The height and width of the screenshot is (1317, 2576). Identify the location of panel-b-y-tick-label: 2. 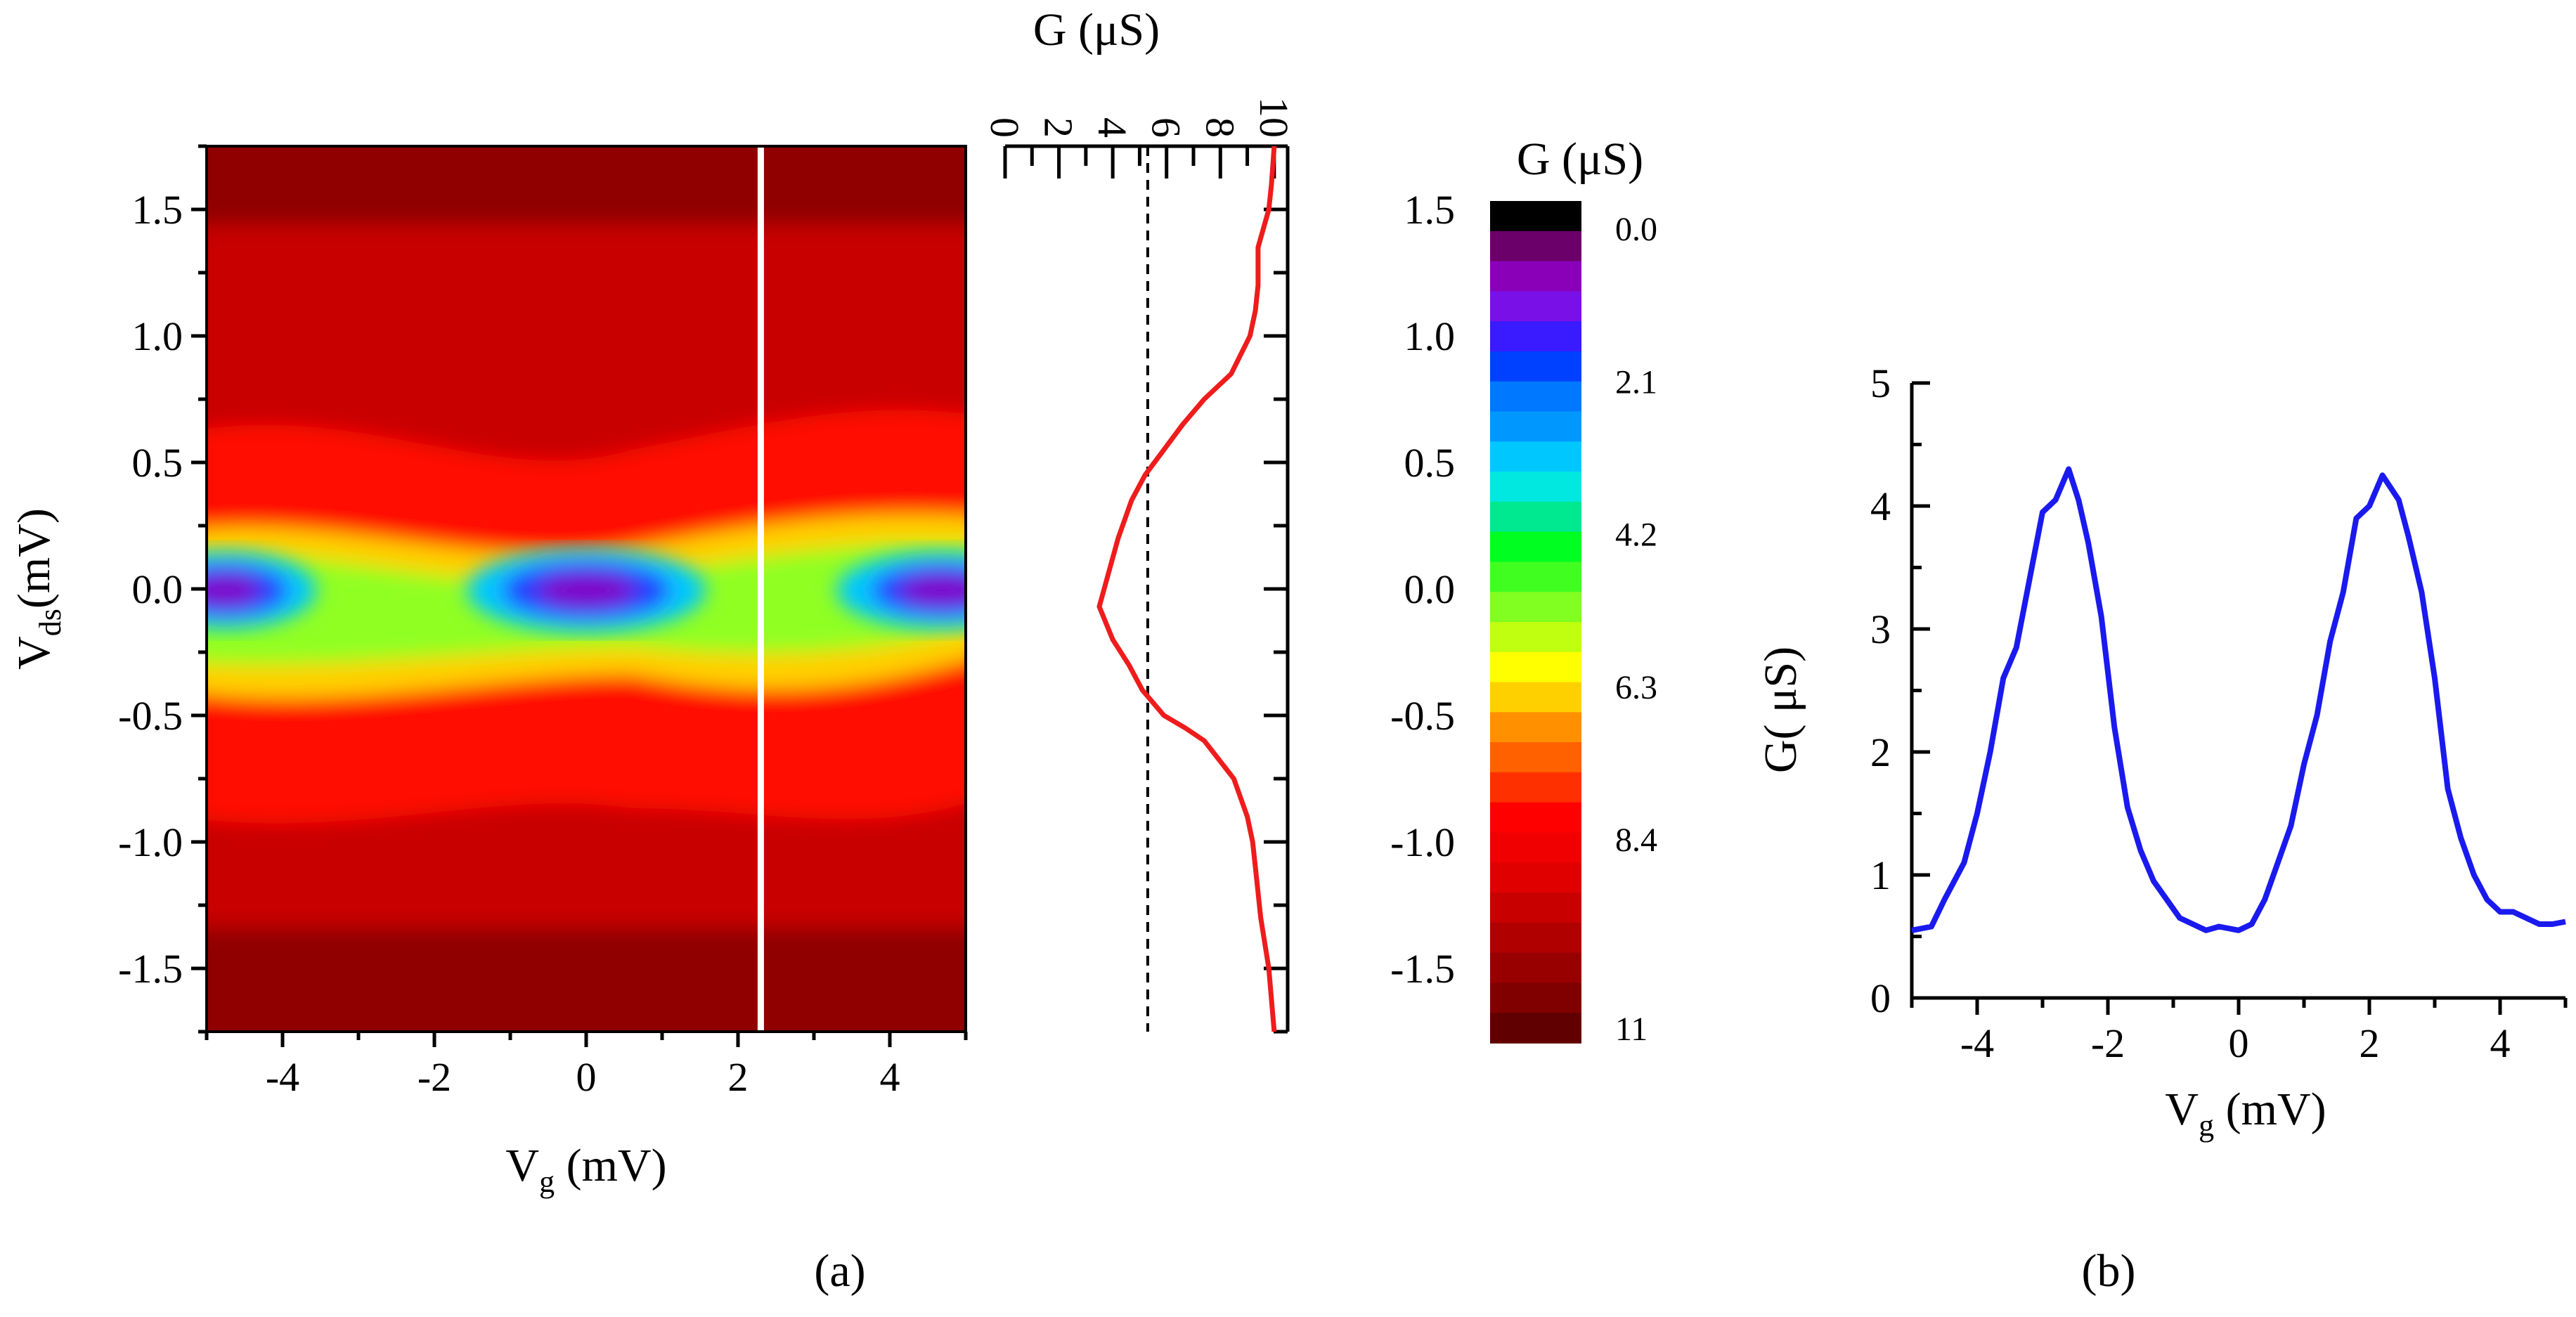
(1881, 752).